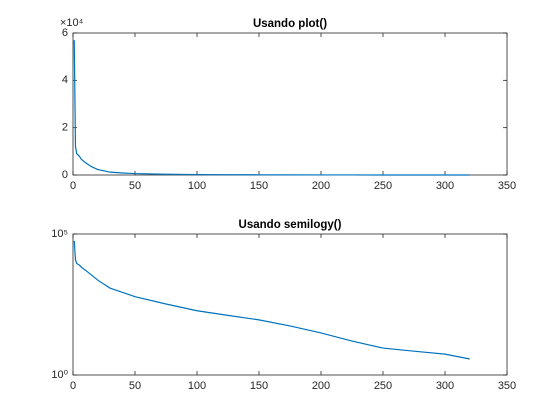 The width and height of the screenshot is (560, 420). I want to click on y-tick-label: 6, so click(65, 33).